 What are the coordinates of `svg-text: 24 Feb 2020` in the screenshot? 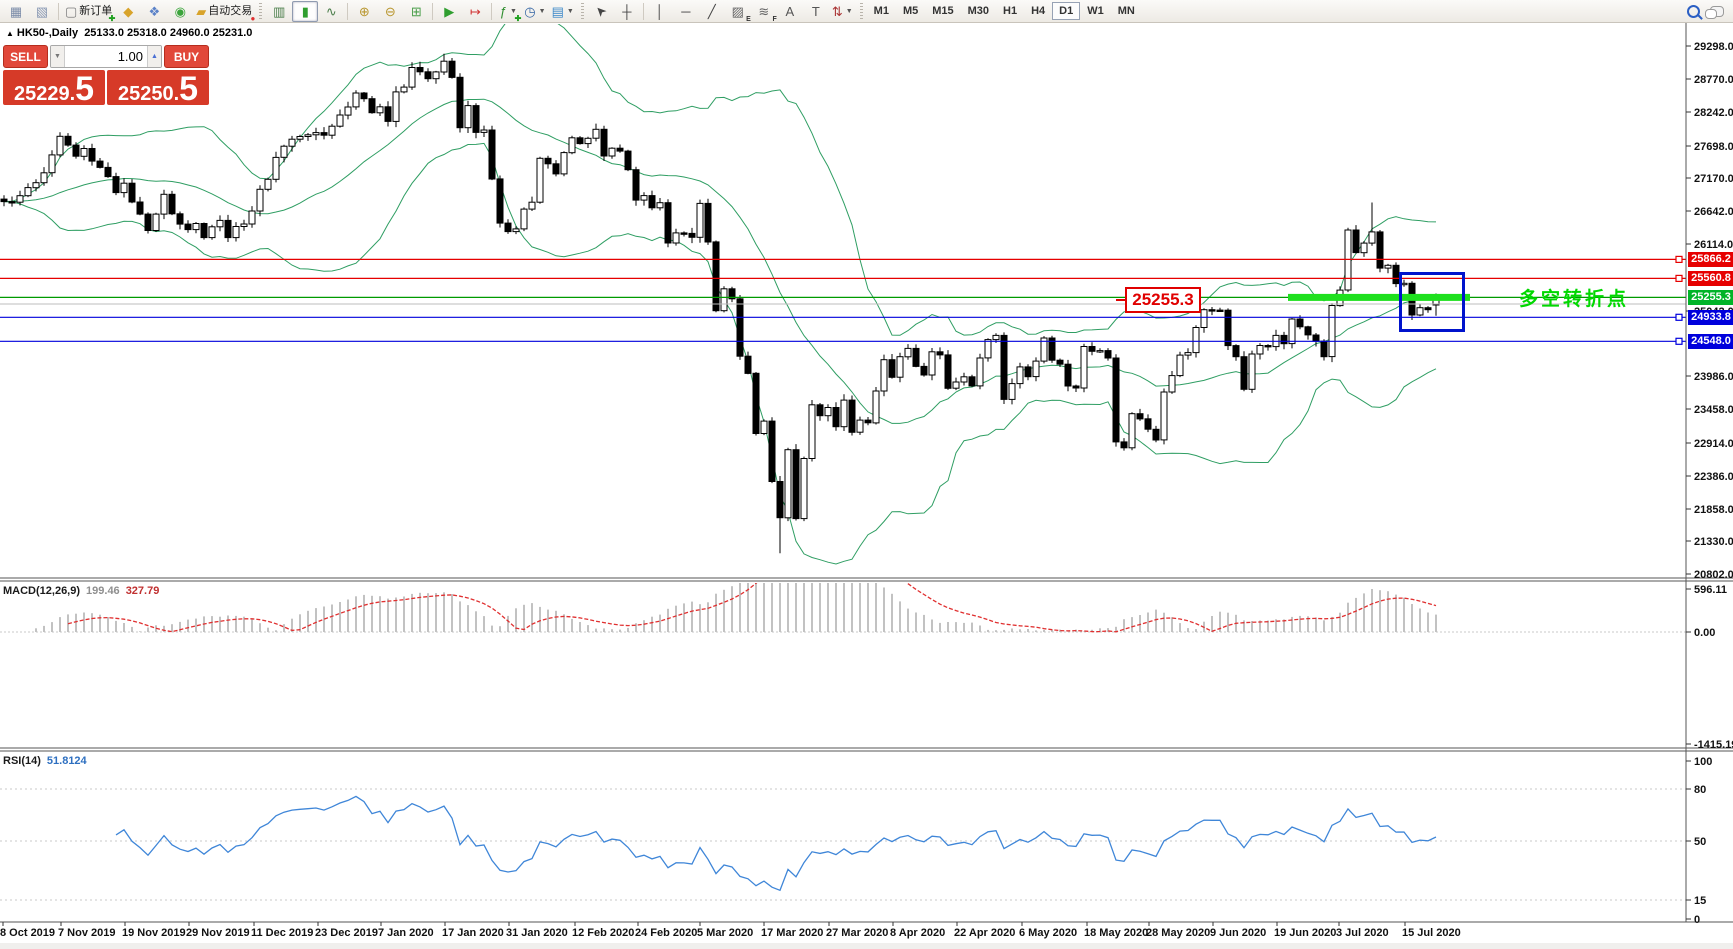 It's located at (666, 933).